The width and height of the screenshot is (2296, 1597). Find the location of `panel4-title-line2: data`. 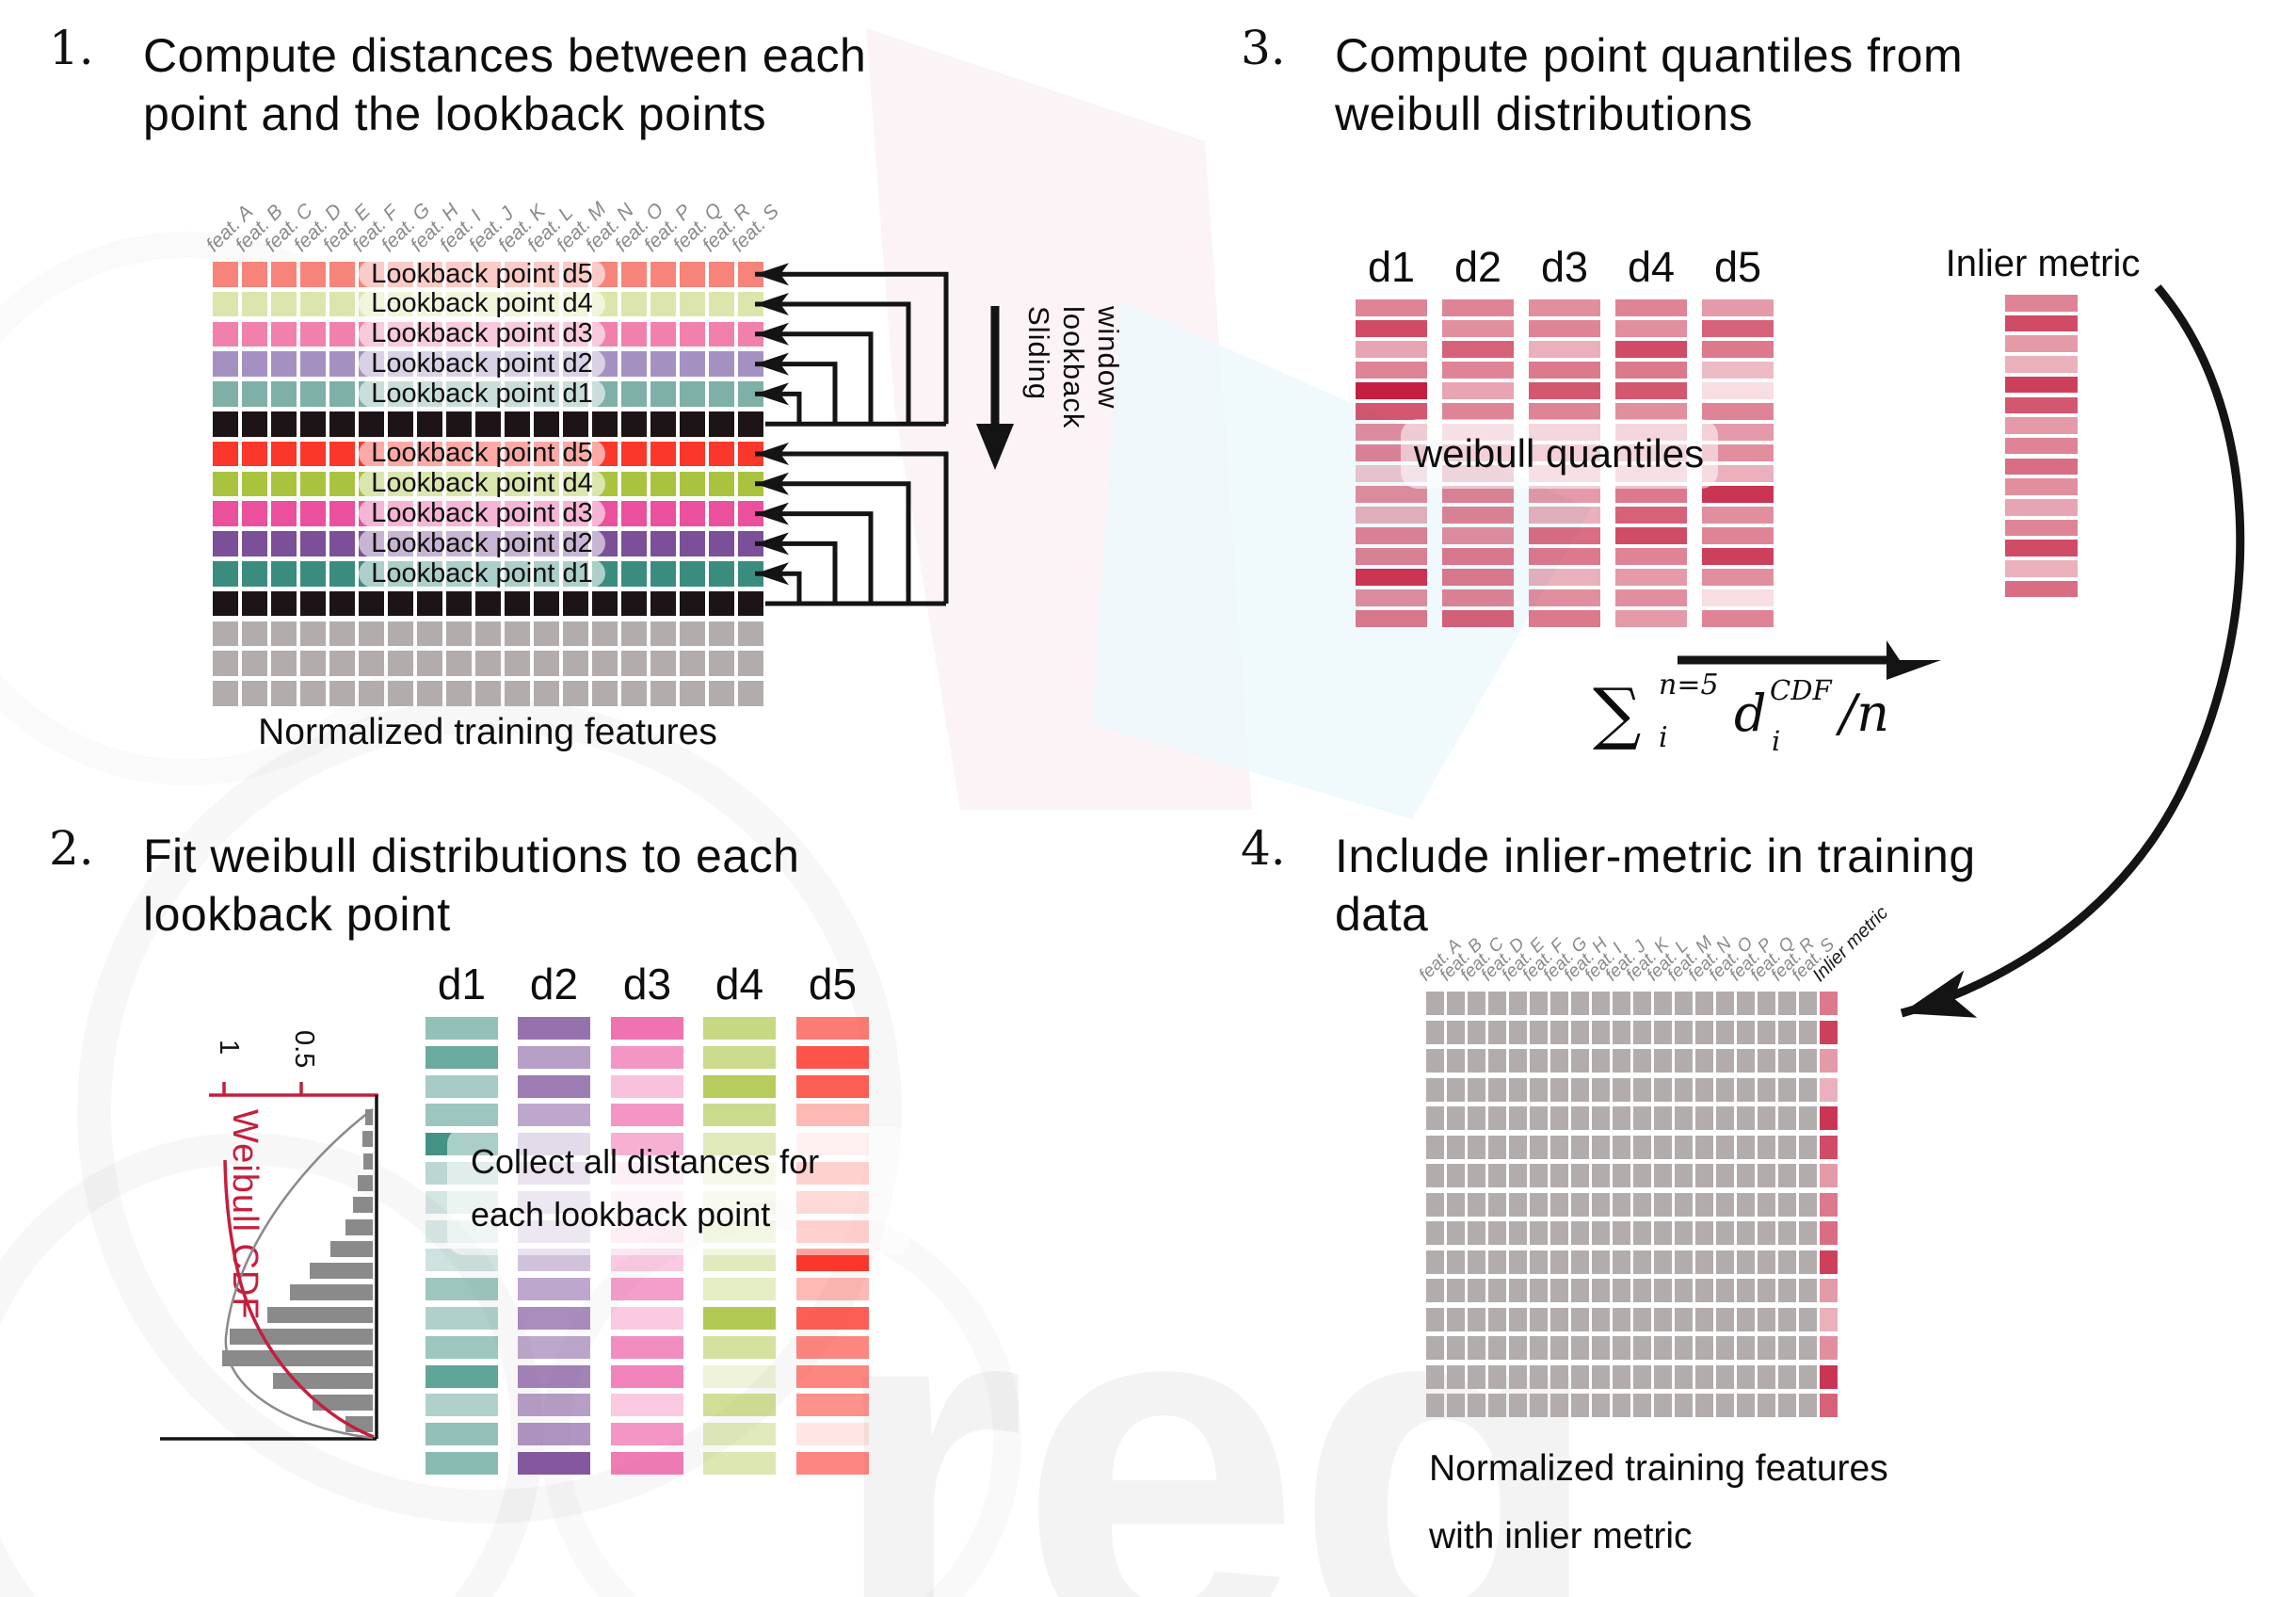

panel4-title-line2: data is located at coordinates (1382, 914).